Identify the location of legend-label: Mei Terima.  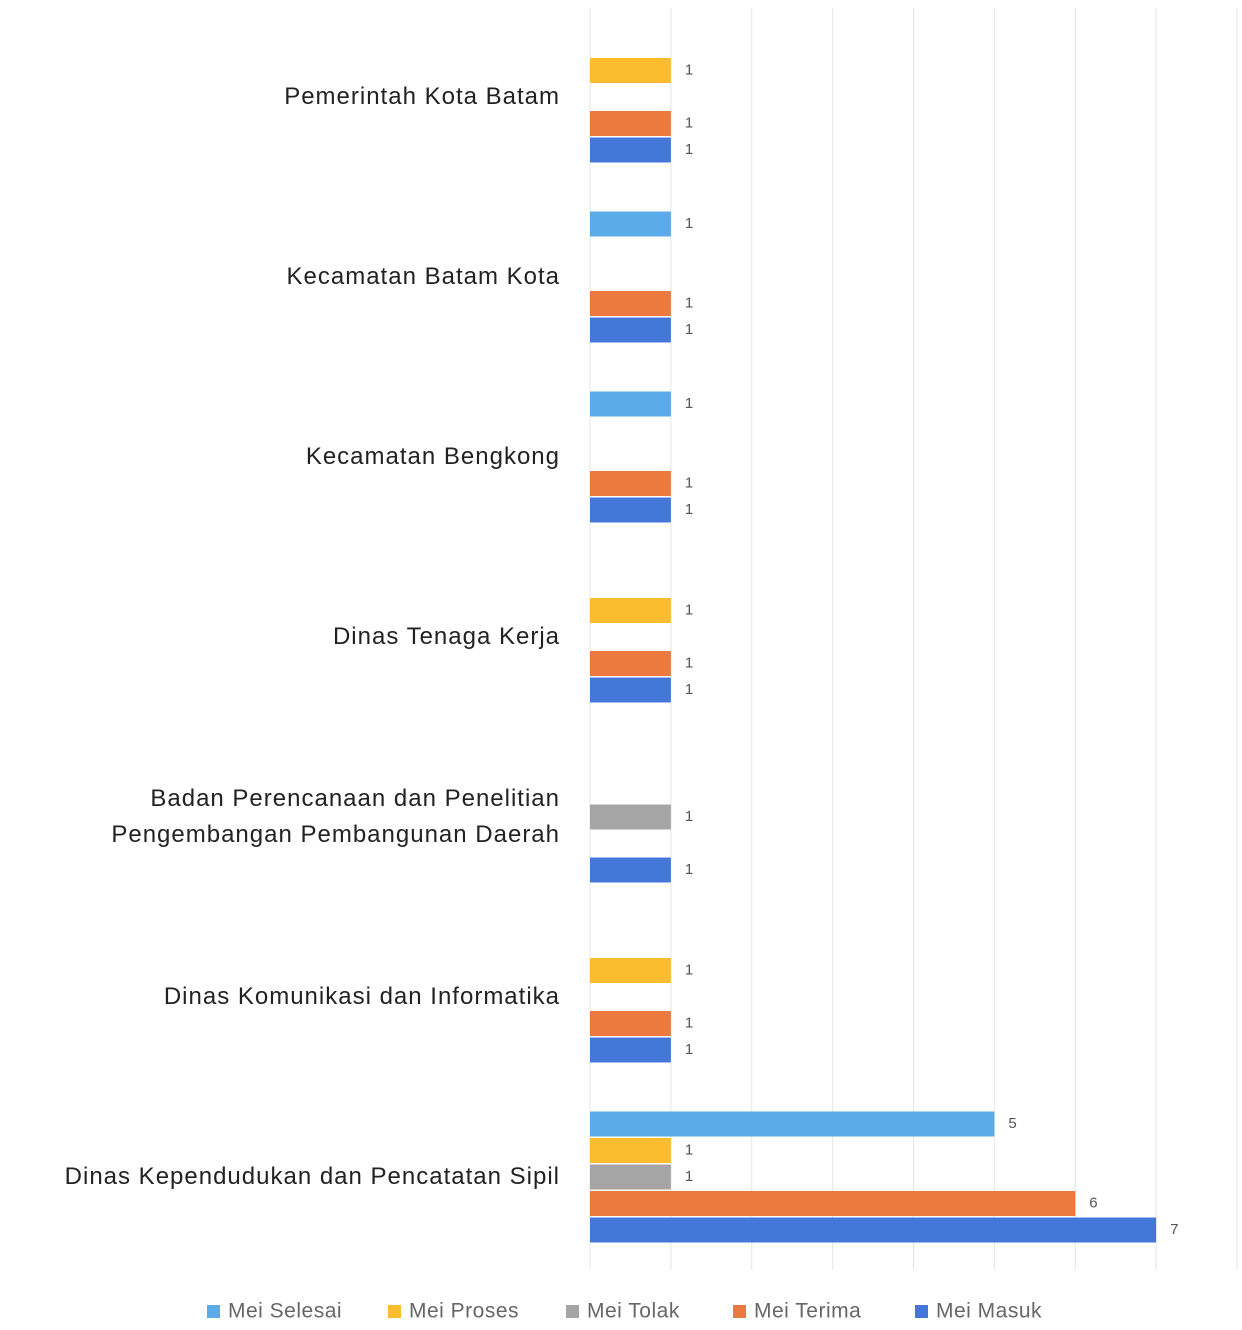
(807, 1311).